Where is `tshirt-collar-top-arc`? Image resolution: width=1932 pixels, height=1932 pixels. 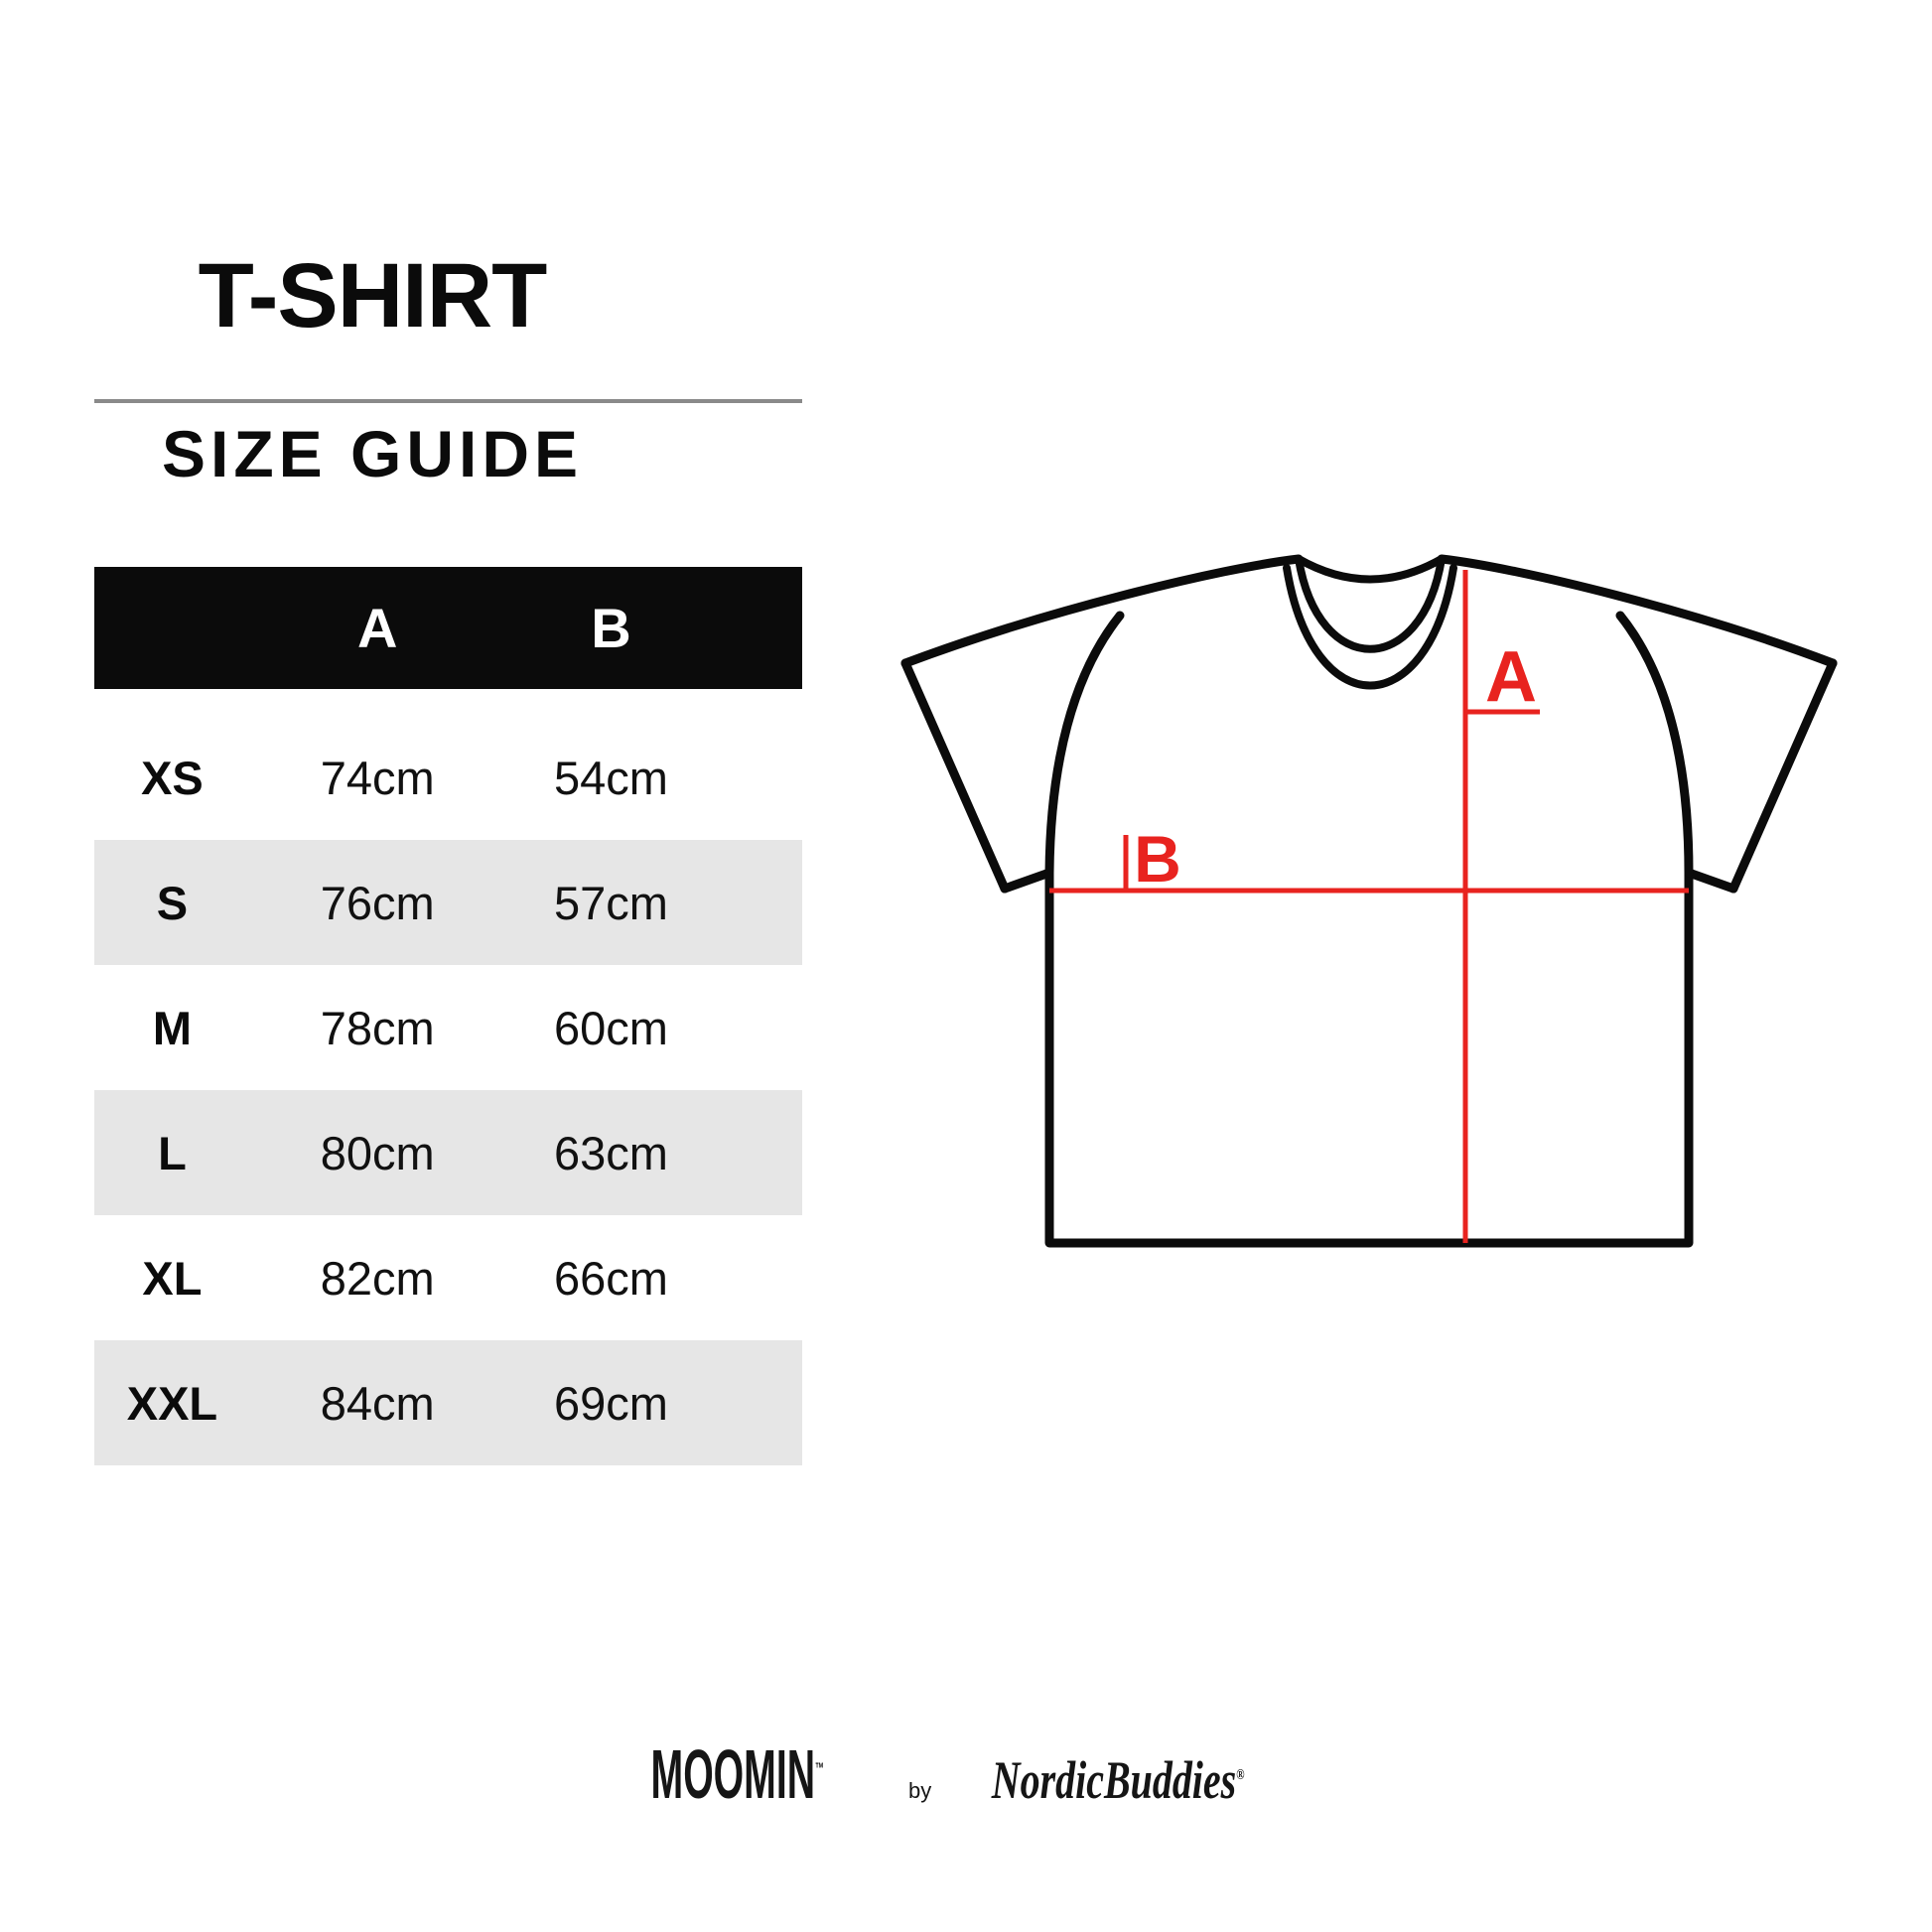
tshirt-collar-top-arc is located at coordinates (1371, 569).